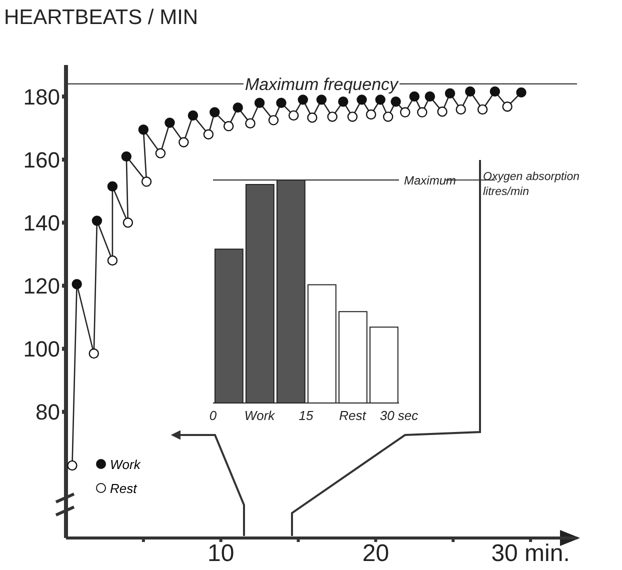  What do you see at coordinates (376, 554) in the screenshot?
I see `x-tick-label: 20` at bounding box center [376, 554].